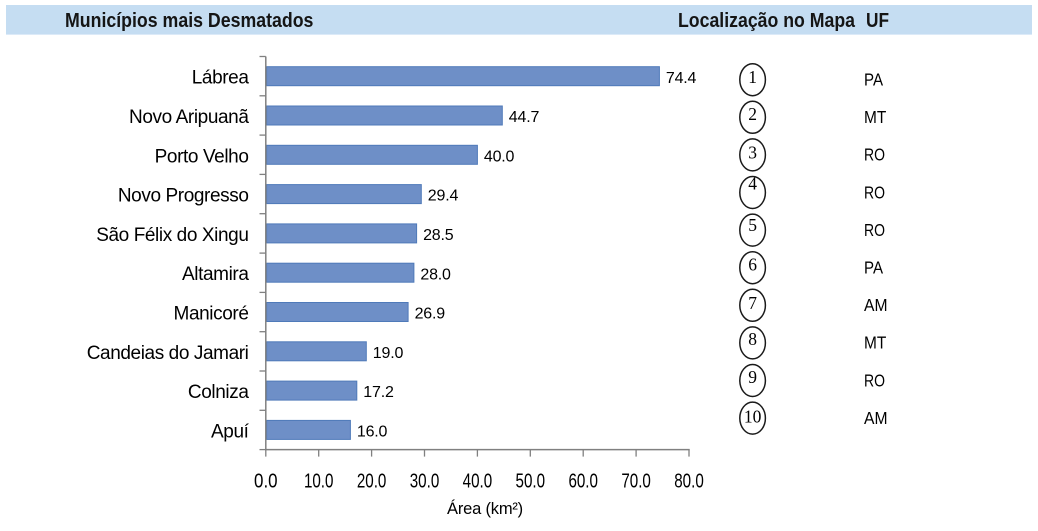 The width and height of the screenshot is (1038, 531). I want to click on svg-text: 3, so click(752, 153).